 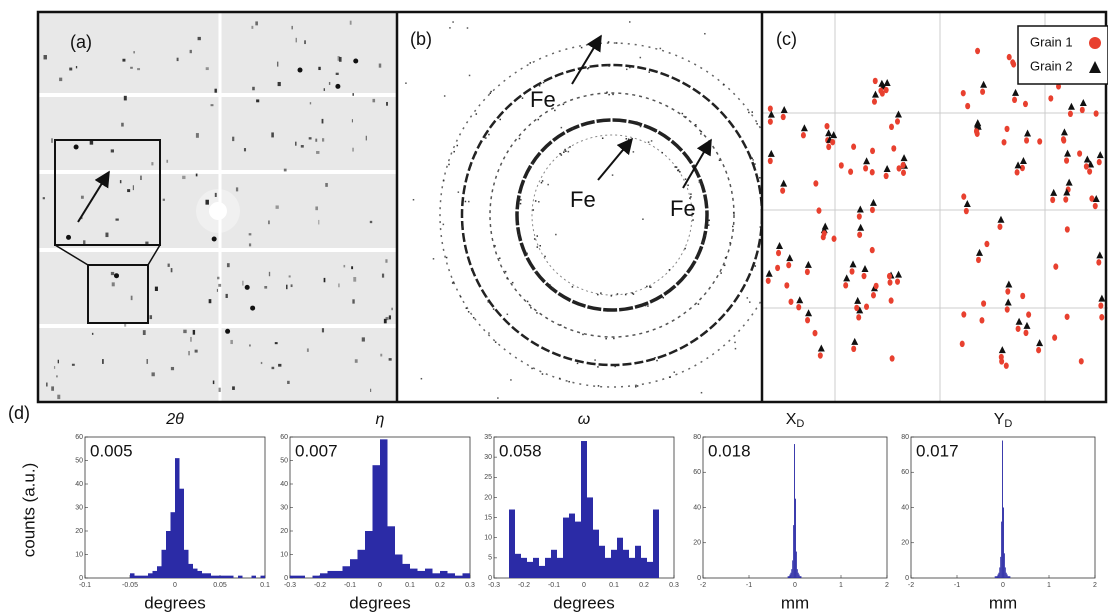 What do you see at coordinates (584, 585) in the screenshot?
I see `x-tick-label: 0` at bounding box center [584, 585].